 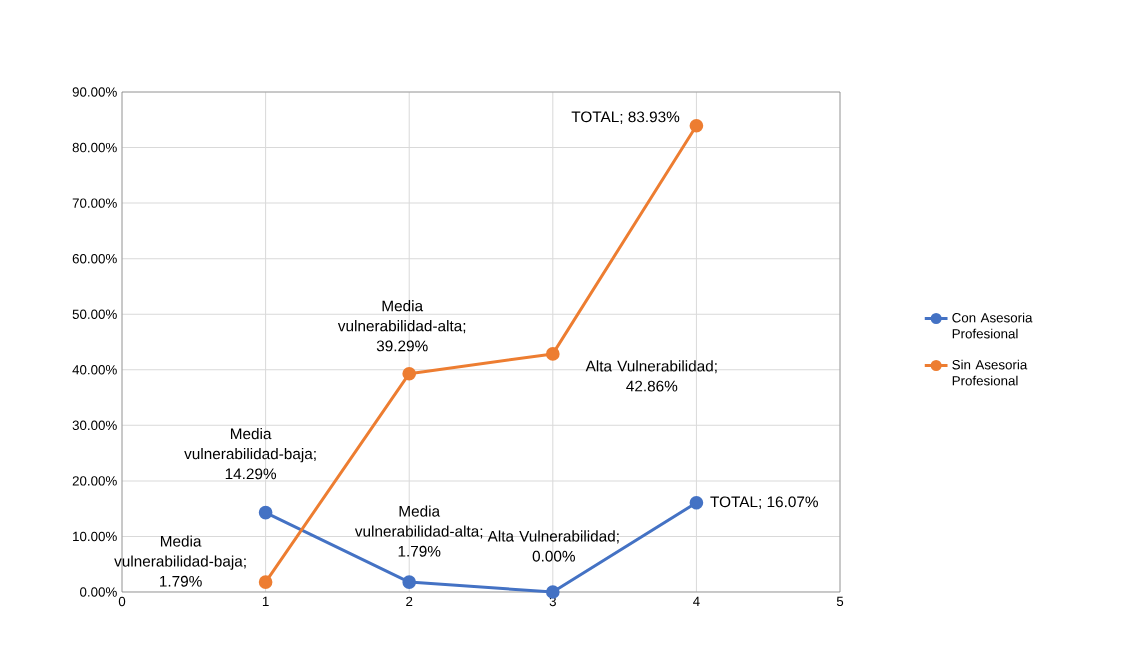 I want to click on data-label: Media vulnerabilidad-alta; 39.29%, so click(x=401, y=326).